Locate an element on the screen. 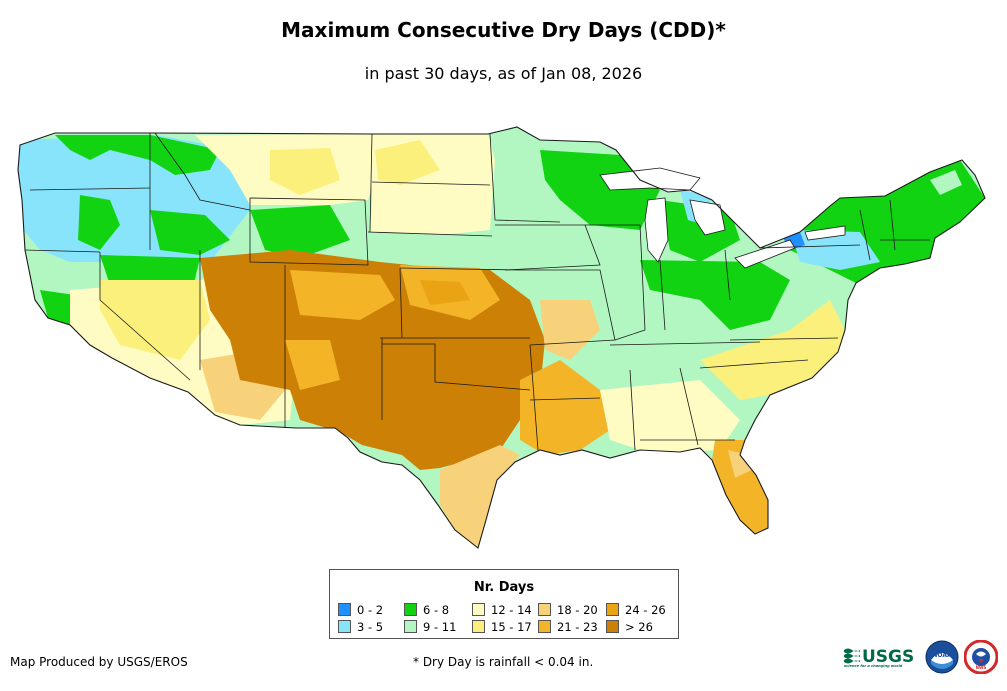  boundary-oh-pa is located at coordinates (727, 275).